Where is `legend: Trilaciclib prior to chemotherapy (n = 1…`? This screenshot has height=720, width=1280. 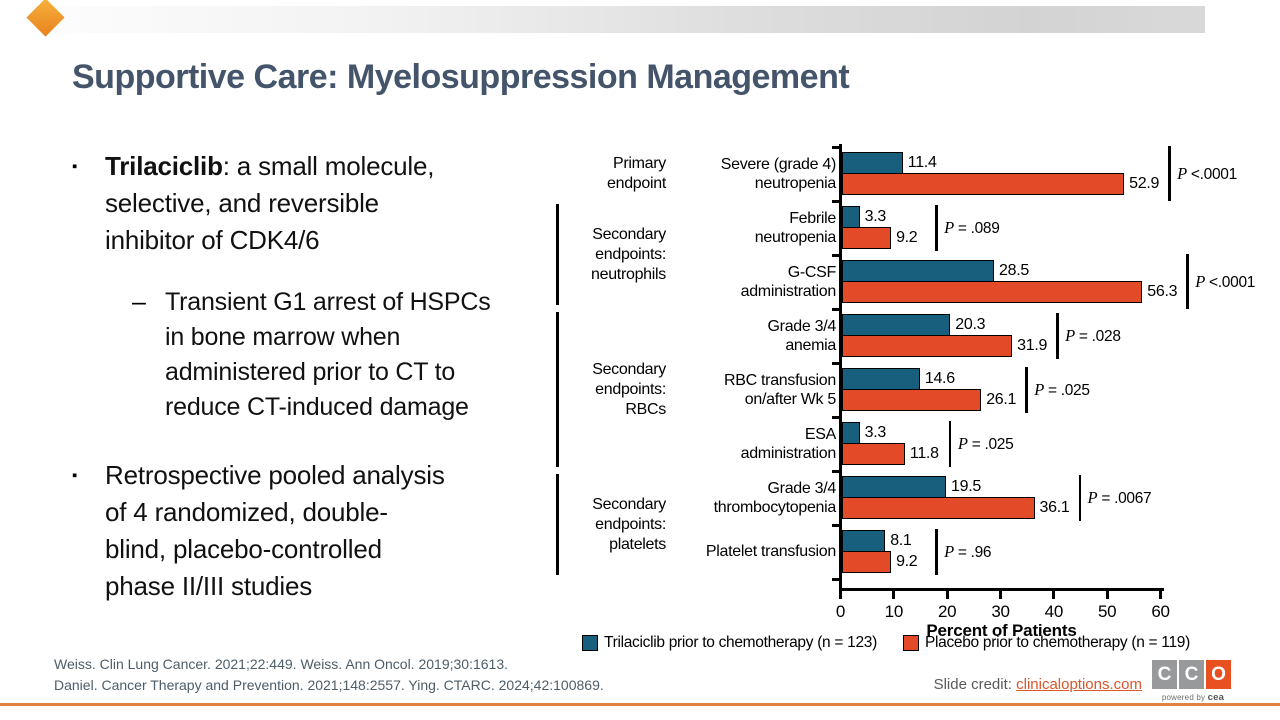
legend: Trilaciclib prior to chemotherapy (n = 1… is located at coordinates (868, 643).